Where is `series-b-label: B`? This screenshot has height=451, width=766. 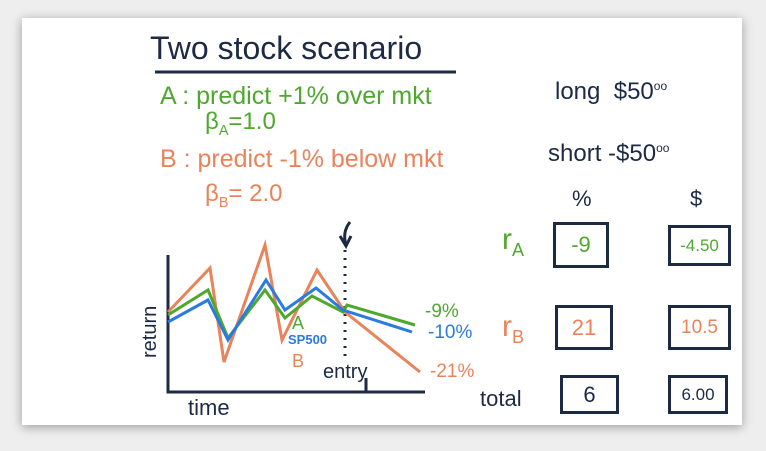 series-b-label: B is located at coordinates (298, 361).